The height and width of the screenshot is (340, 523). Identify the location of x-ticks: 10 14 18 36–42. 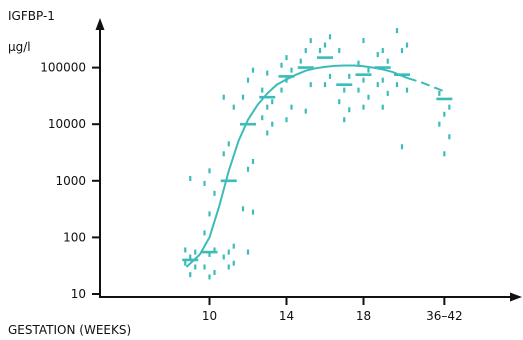
(332, 310).